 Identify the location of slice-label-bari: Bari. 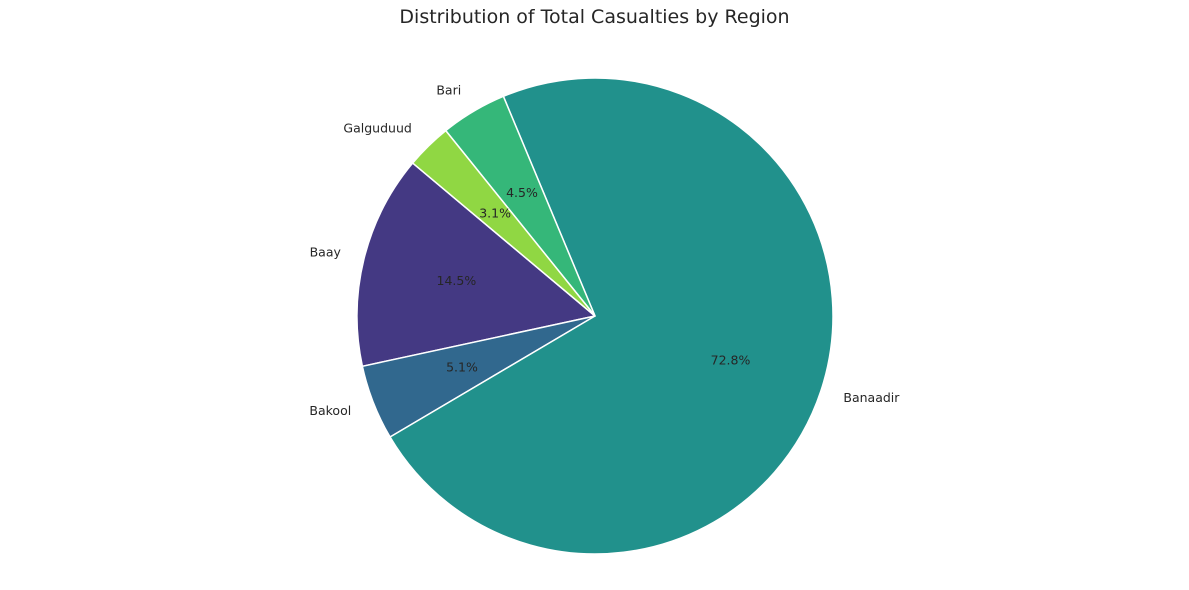
(448, 90).